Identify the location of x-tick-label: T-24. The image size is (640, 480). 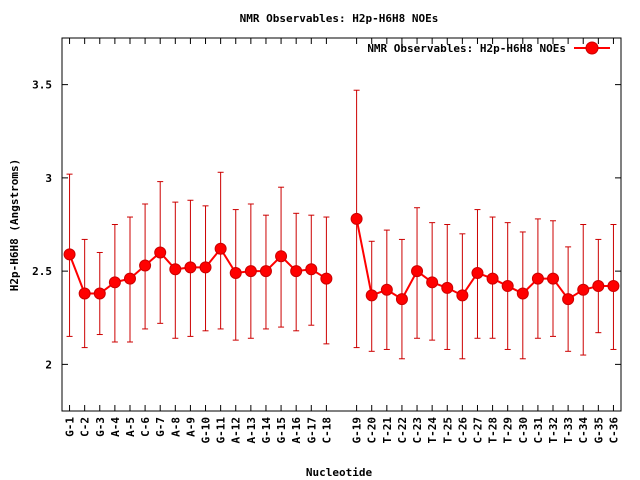
(432, 430).